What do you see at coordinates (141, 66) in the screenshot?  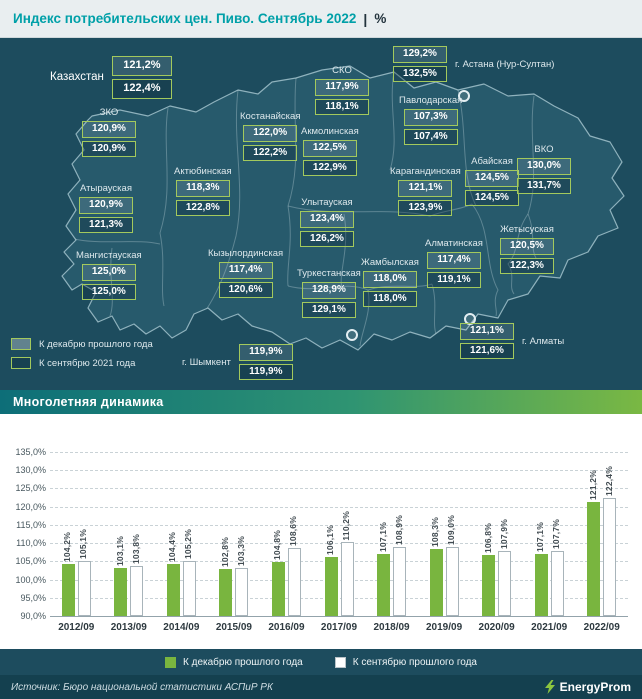 I see `value-to-december: 121,2%` at bounding box center [141, 66].